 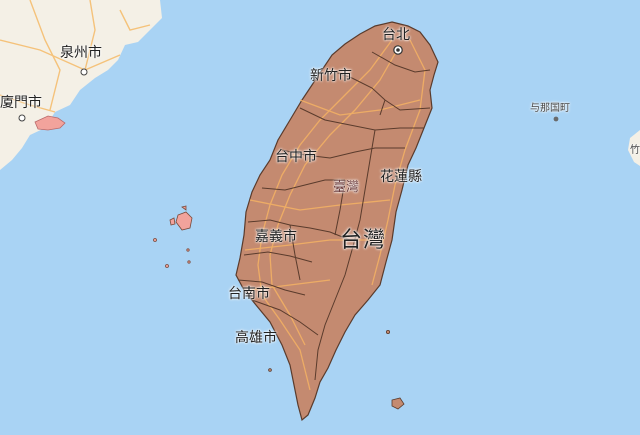 I want to click on mainland-land, so click(x=81, y=85).